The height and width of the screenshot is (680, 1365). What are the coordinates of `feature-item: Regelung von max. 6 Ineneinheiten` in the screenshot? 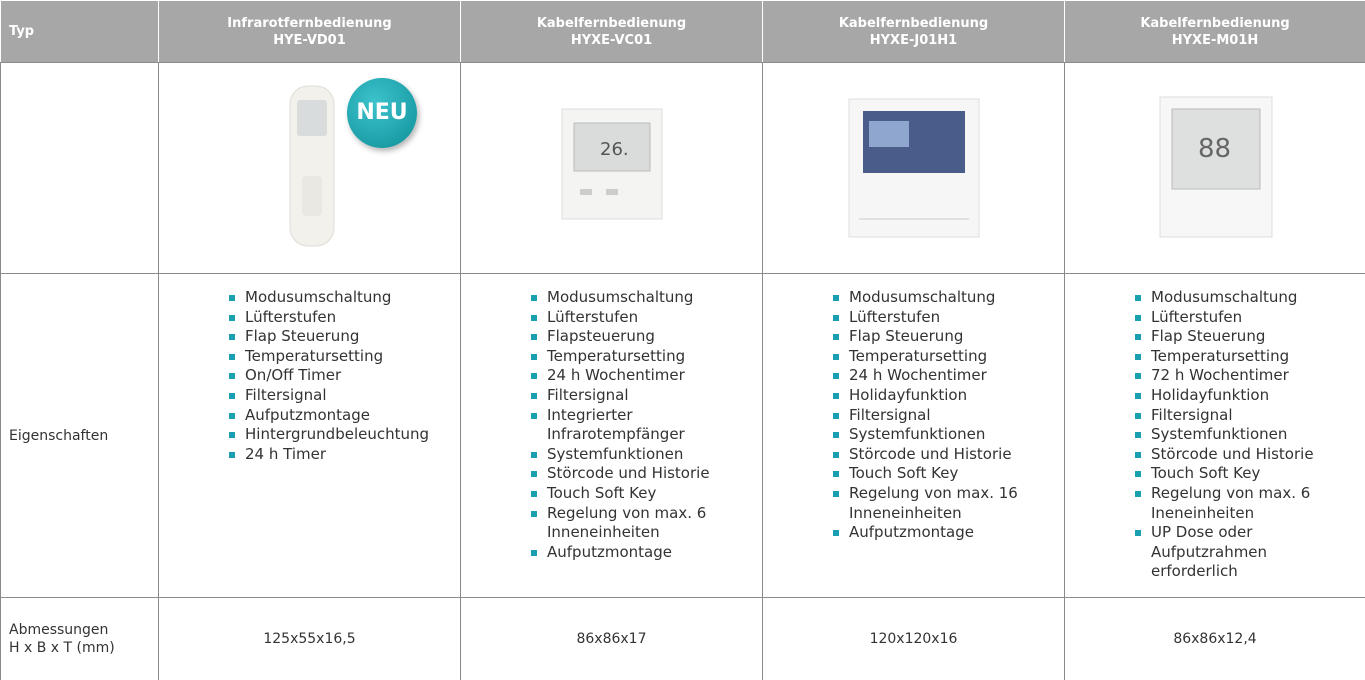 It's located at (1245, 503).